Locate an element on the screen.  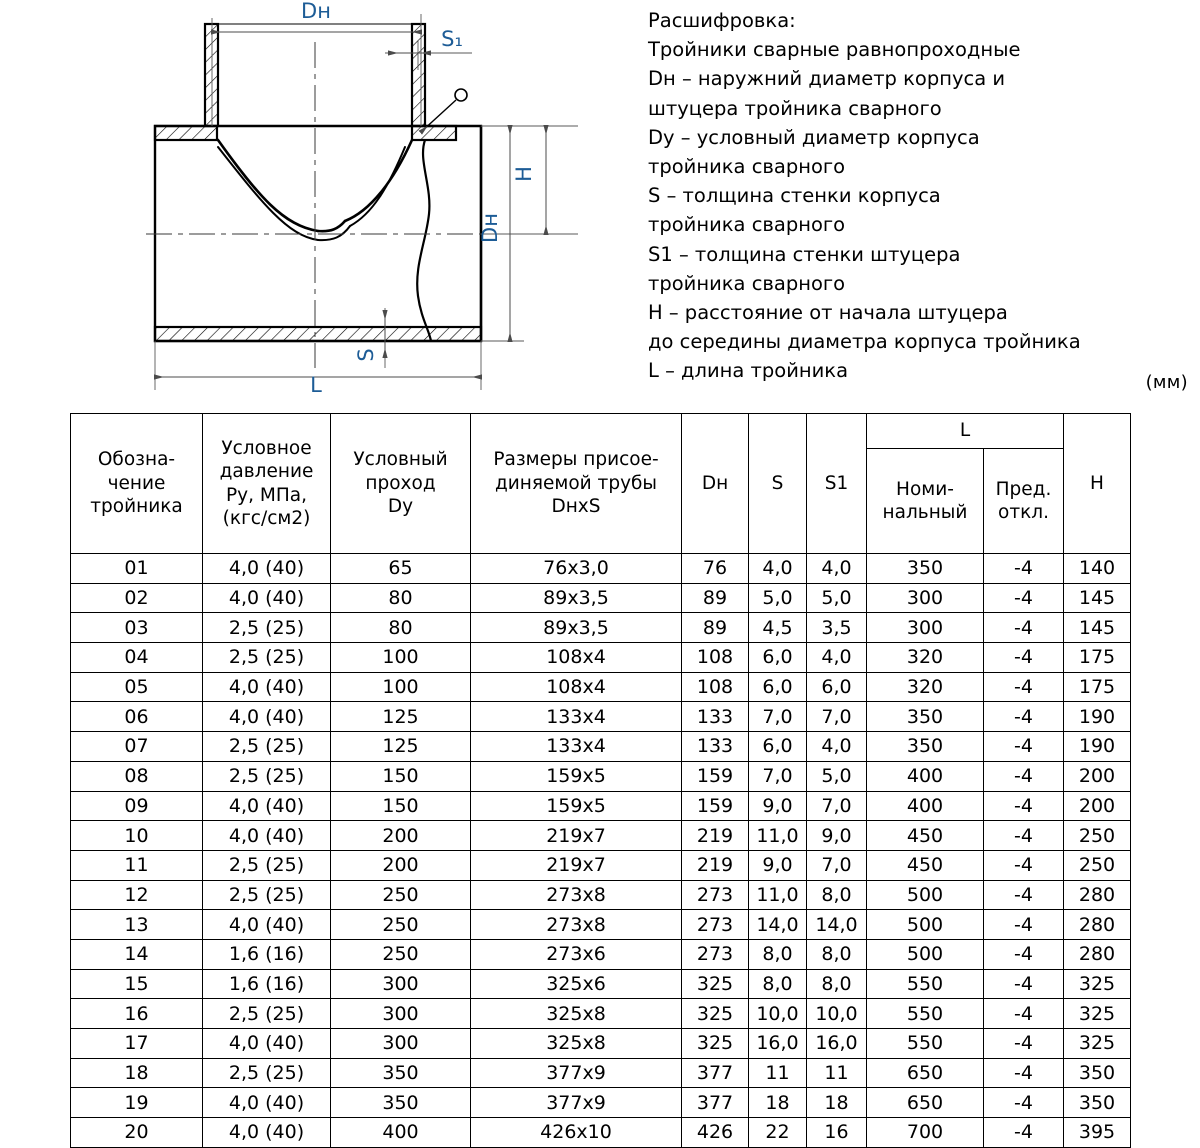
cell-l-nominal: 400 is located at coordinates (925, 806).